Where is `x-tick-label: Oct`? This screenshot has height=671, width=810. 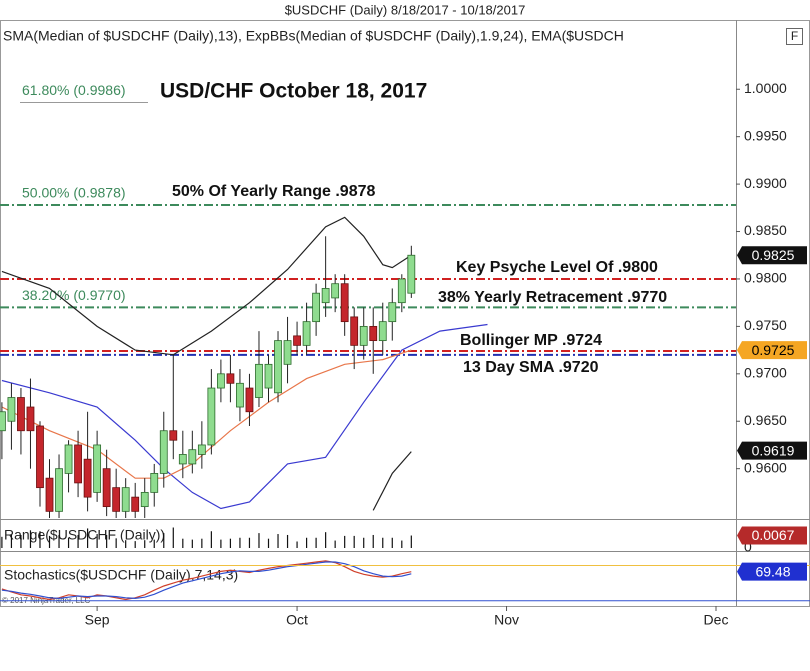 x-tick-label: Oct is located at coordinates (297, 620).